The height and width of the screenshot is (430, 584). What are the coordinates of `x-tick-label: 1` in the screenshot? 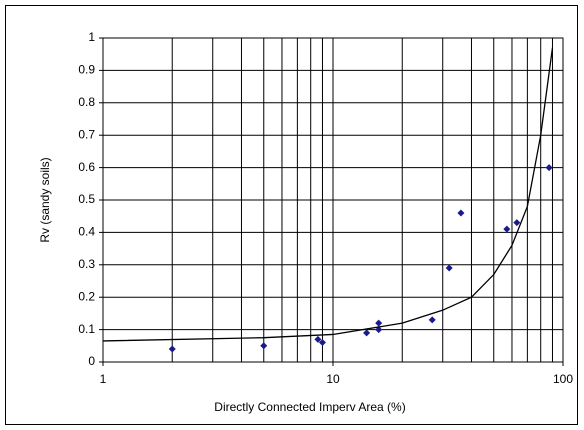 It's located at (103, 379).